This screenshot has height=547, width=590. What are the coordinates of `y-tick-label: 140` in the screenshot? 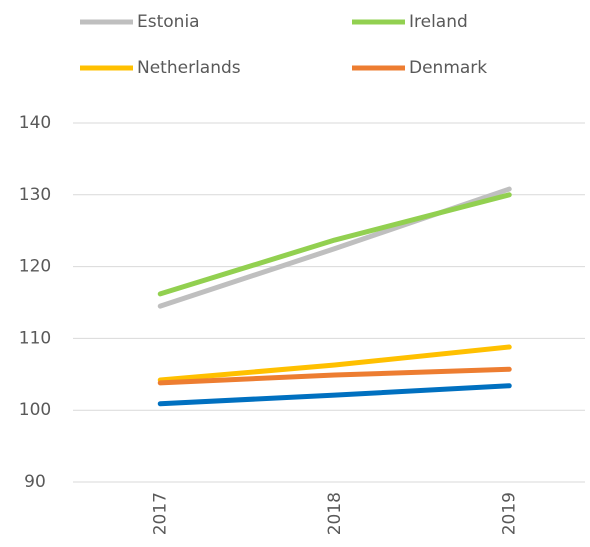 It's located at (35, 123).